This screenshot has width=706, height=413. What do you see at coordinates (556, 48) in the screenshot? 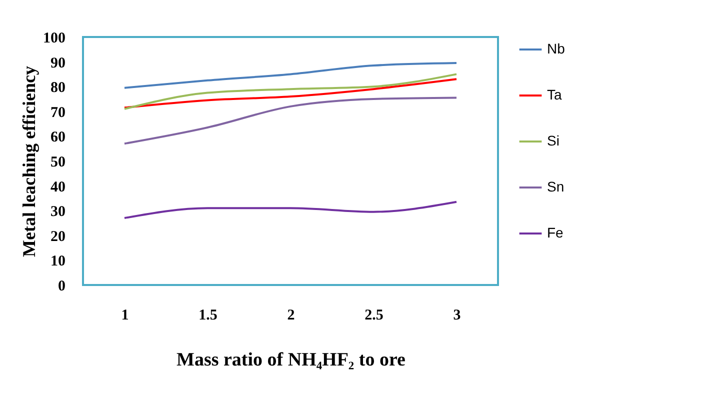
I see `legend-label: Nb` at bounding box center [556, 48].